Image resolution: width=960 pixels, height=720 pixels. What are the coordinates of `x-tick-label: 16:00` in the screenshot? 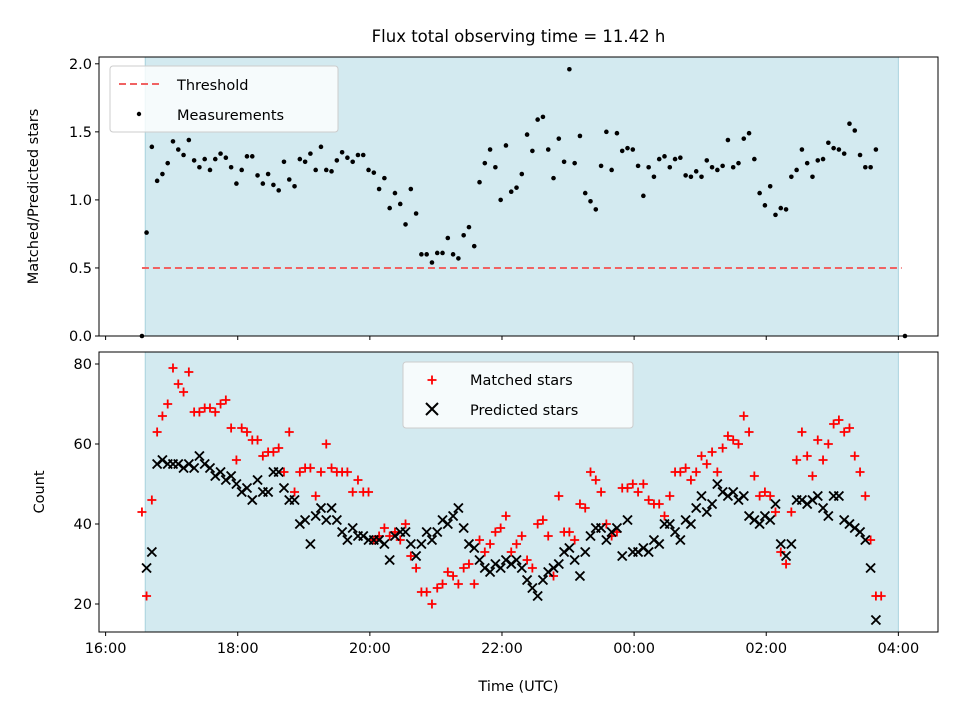 It's located at (106, 649).